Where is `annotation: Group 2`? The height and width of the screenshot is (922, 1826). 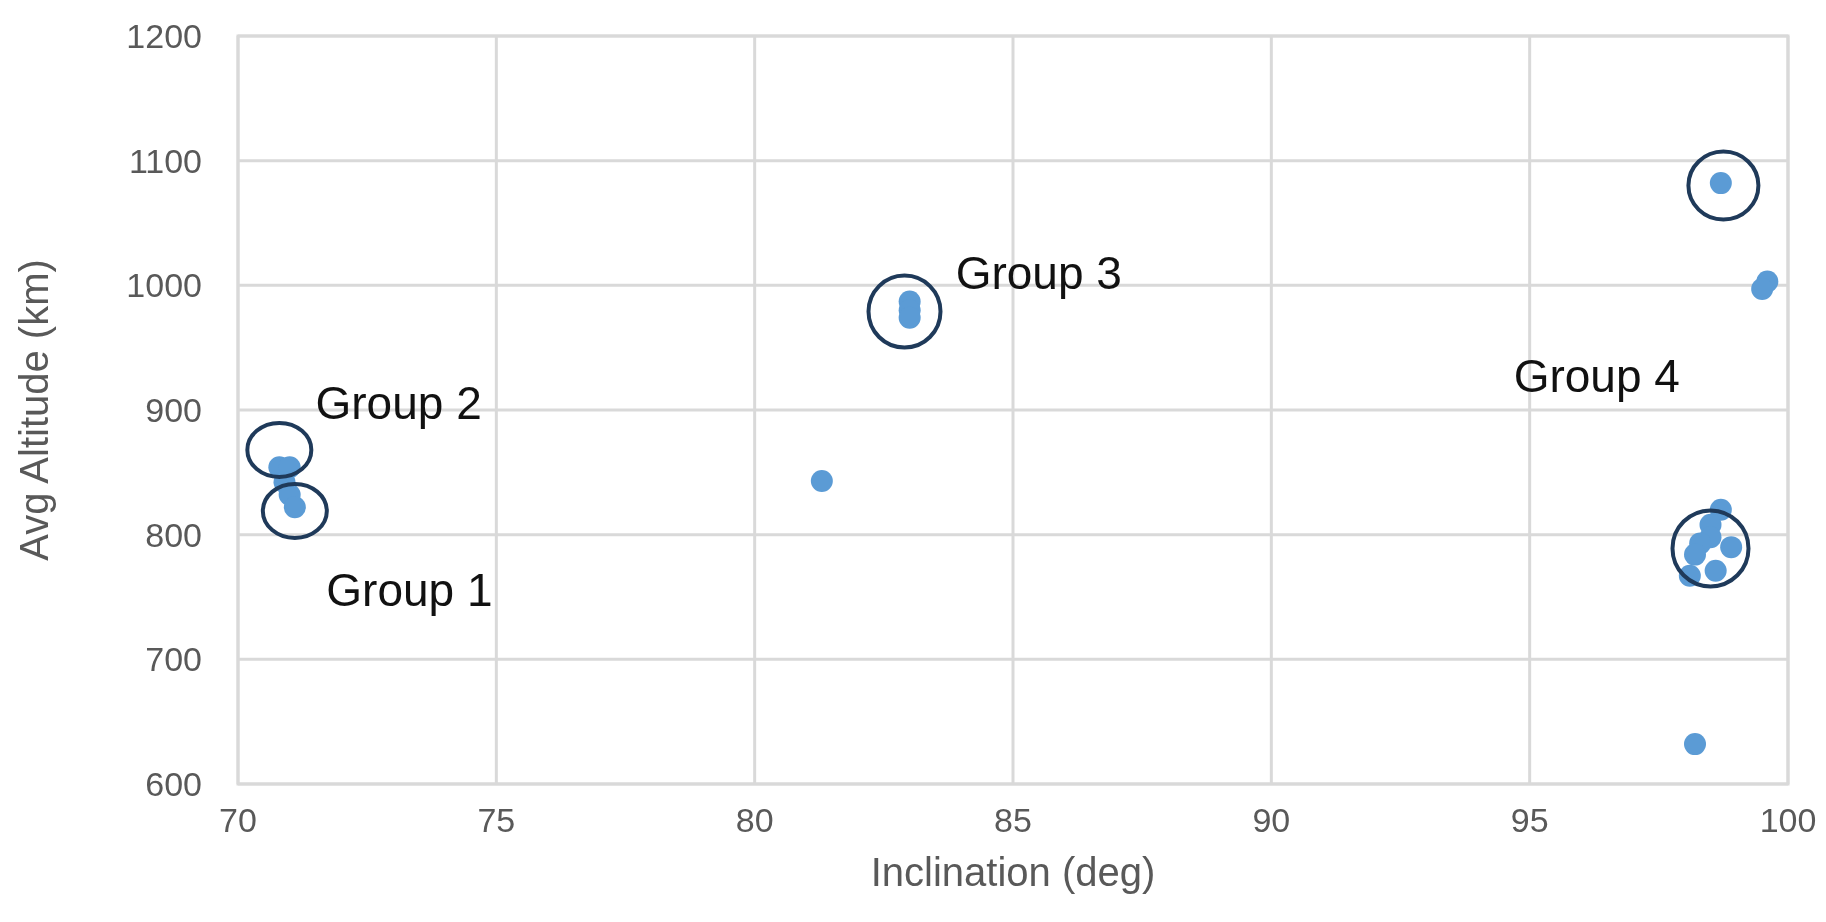 annotation: Group 2 is located at coordinates (398, 402).